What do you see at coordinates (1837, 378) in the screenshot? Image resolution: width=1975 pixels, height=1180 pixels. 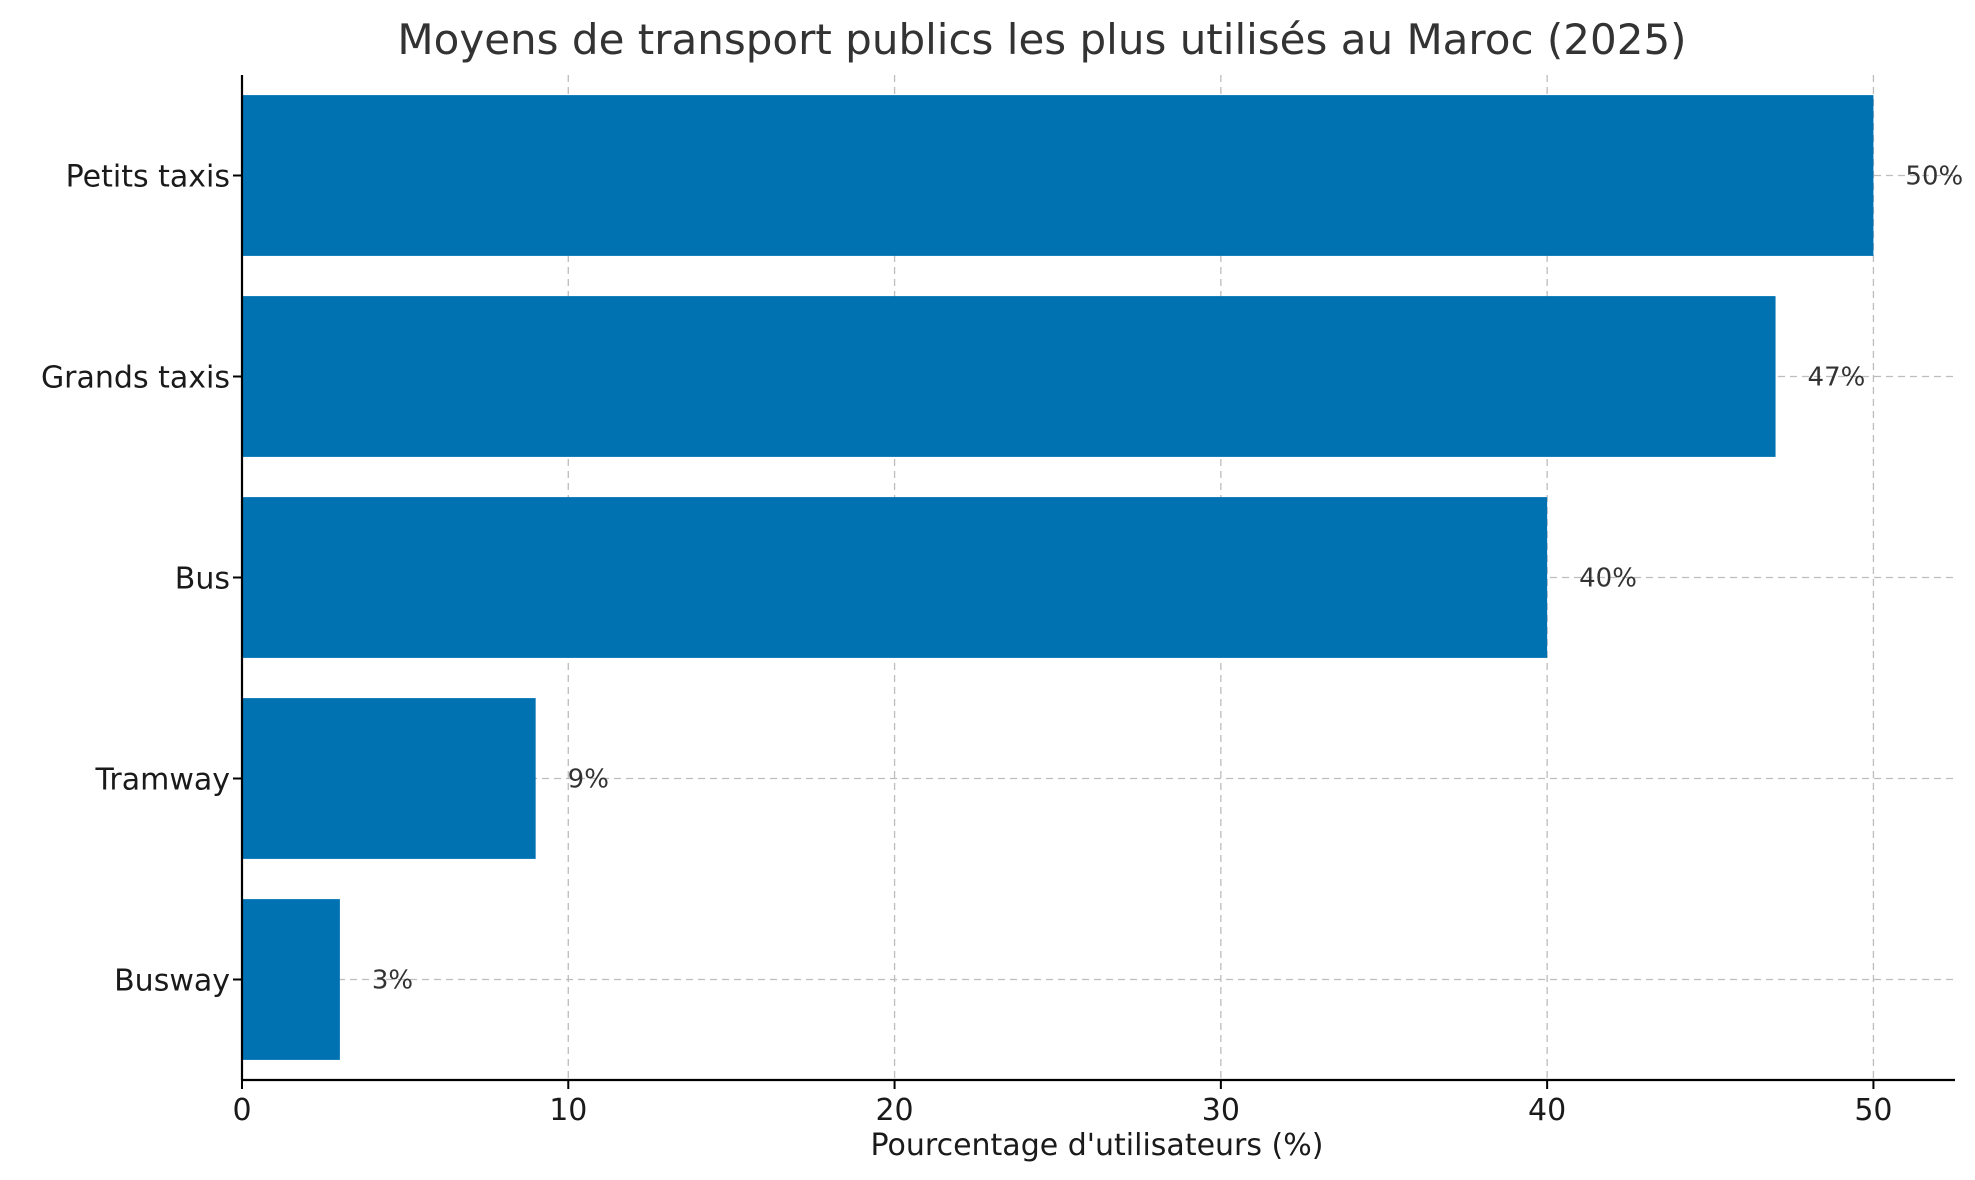 I see `value-label-1: 47%` at bounding box center [1837, 378].